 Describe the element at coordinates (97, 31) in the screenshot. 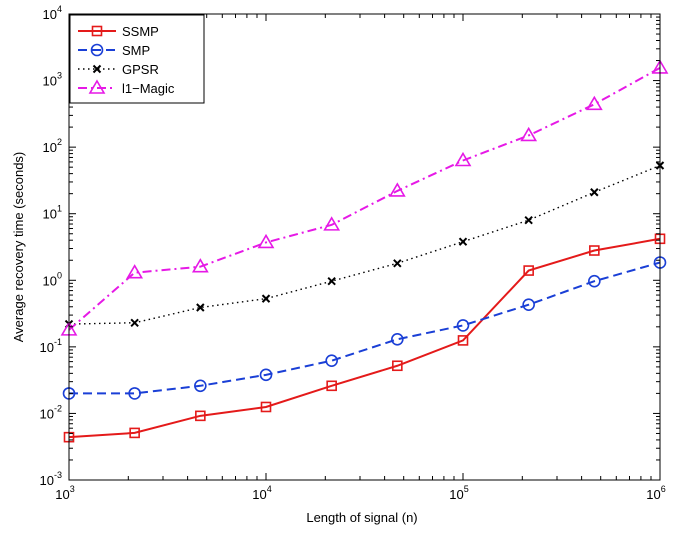

I see `legend-marker-ssmp` at that location.